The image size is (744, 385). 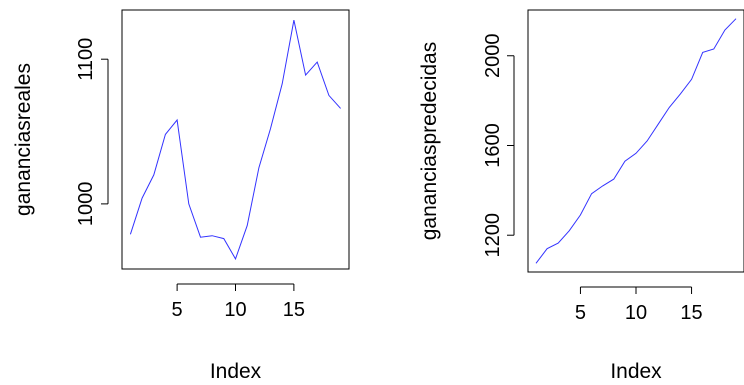 What do you see at coordinates (493, 235) in the screenshot?
I see `y-tick-label: 1200` at bounding box center [493, 235].